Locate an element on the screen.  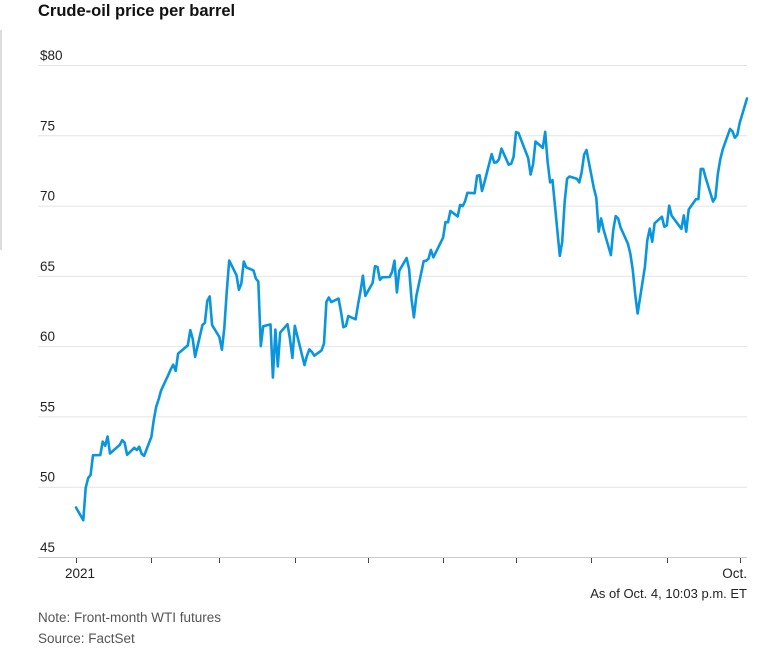
page-scrollbar is located at coordinates (1, 140).